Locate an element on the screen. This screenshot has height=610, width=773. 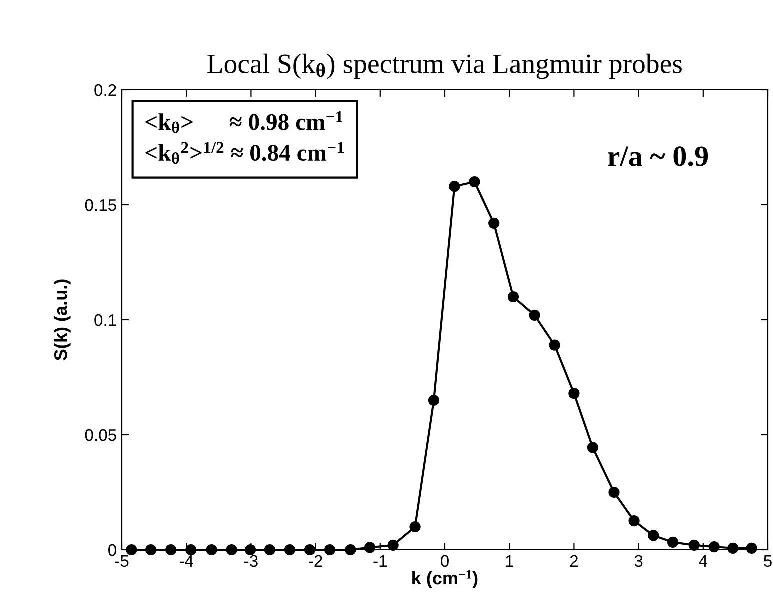
x-tick-label: 2 is located at coordinates (574, 561).